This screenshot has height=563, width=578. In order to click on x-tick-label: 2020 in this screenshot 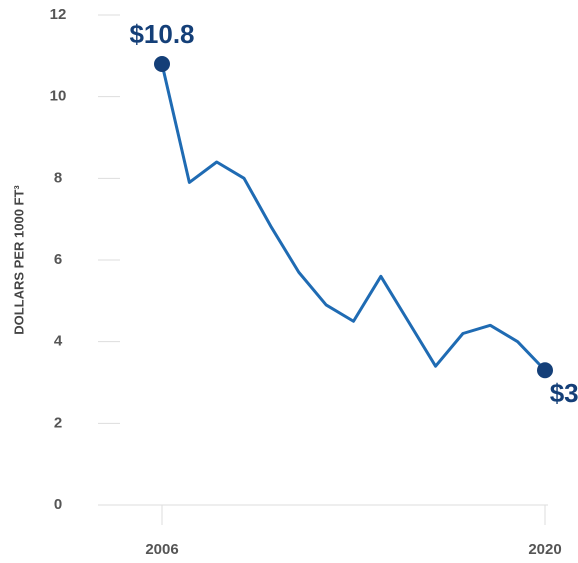, I will do `click(544, 549)`.